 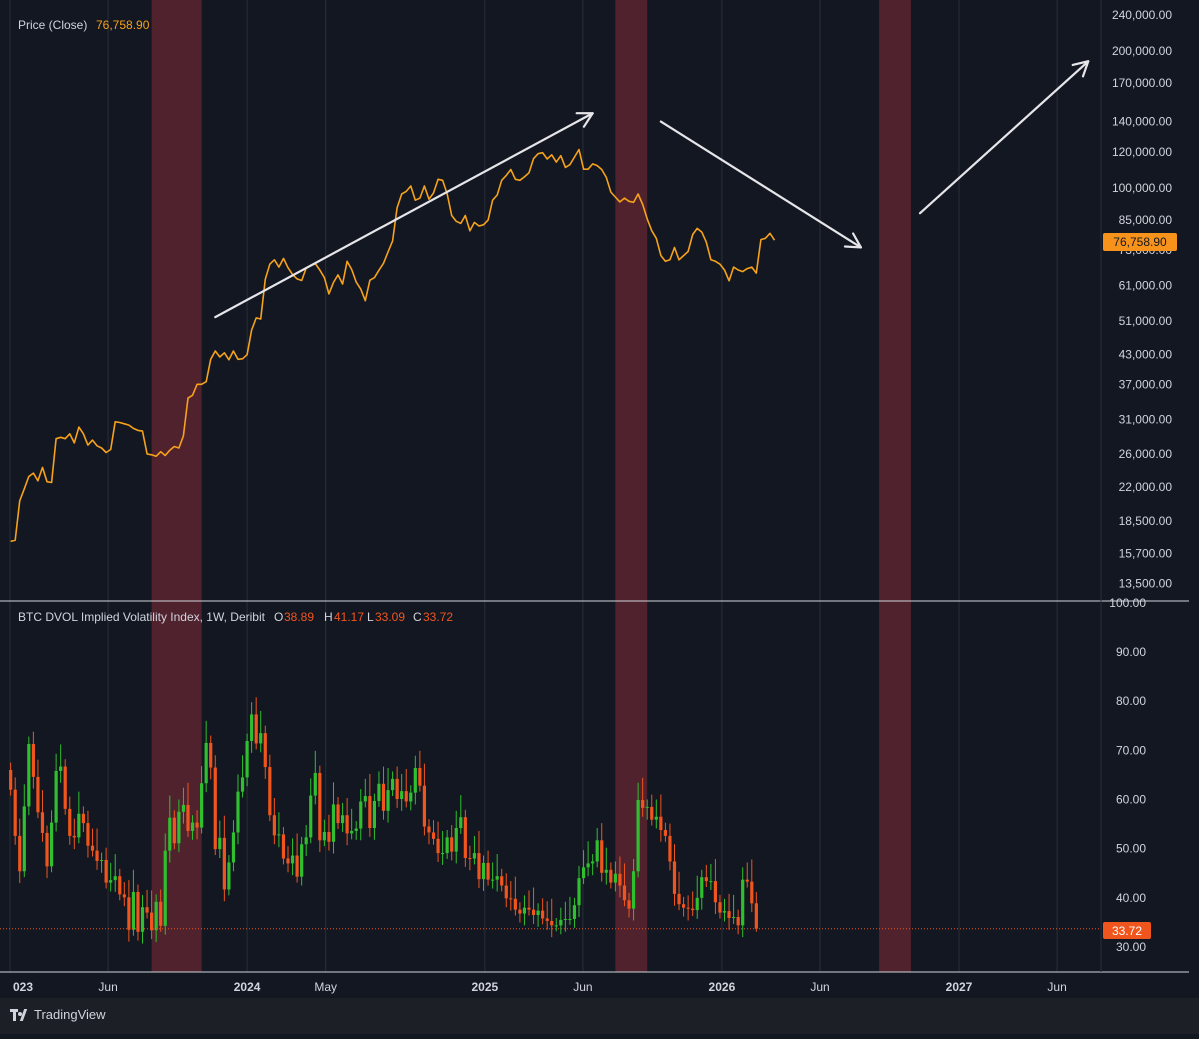 I want to click on dvol-open-label: O, so click(x=278, y=617).